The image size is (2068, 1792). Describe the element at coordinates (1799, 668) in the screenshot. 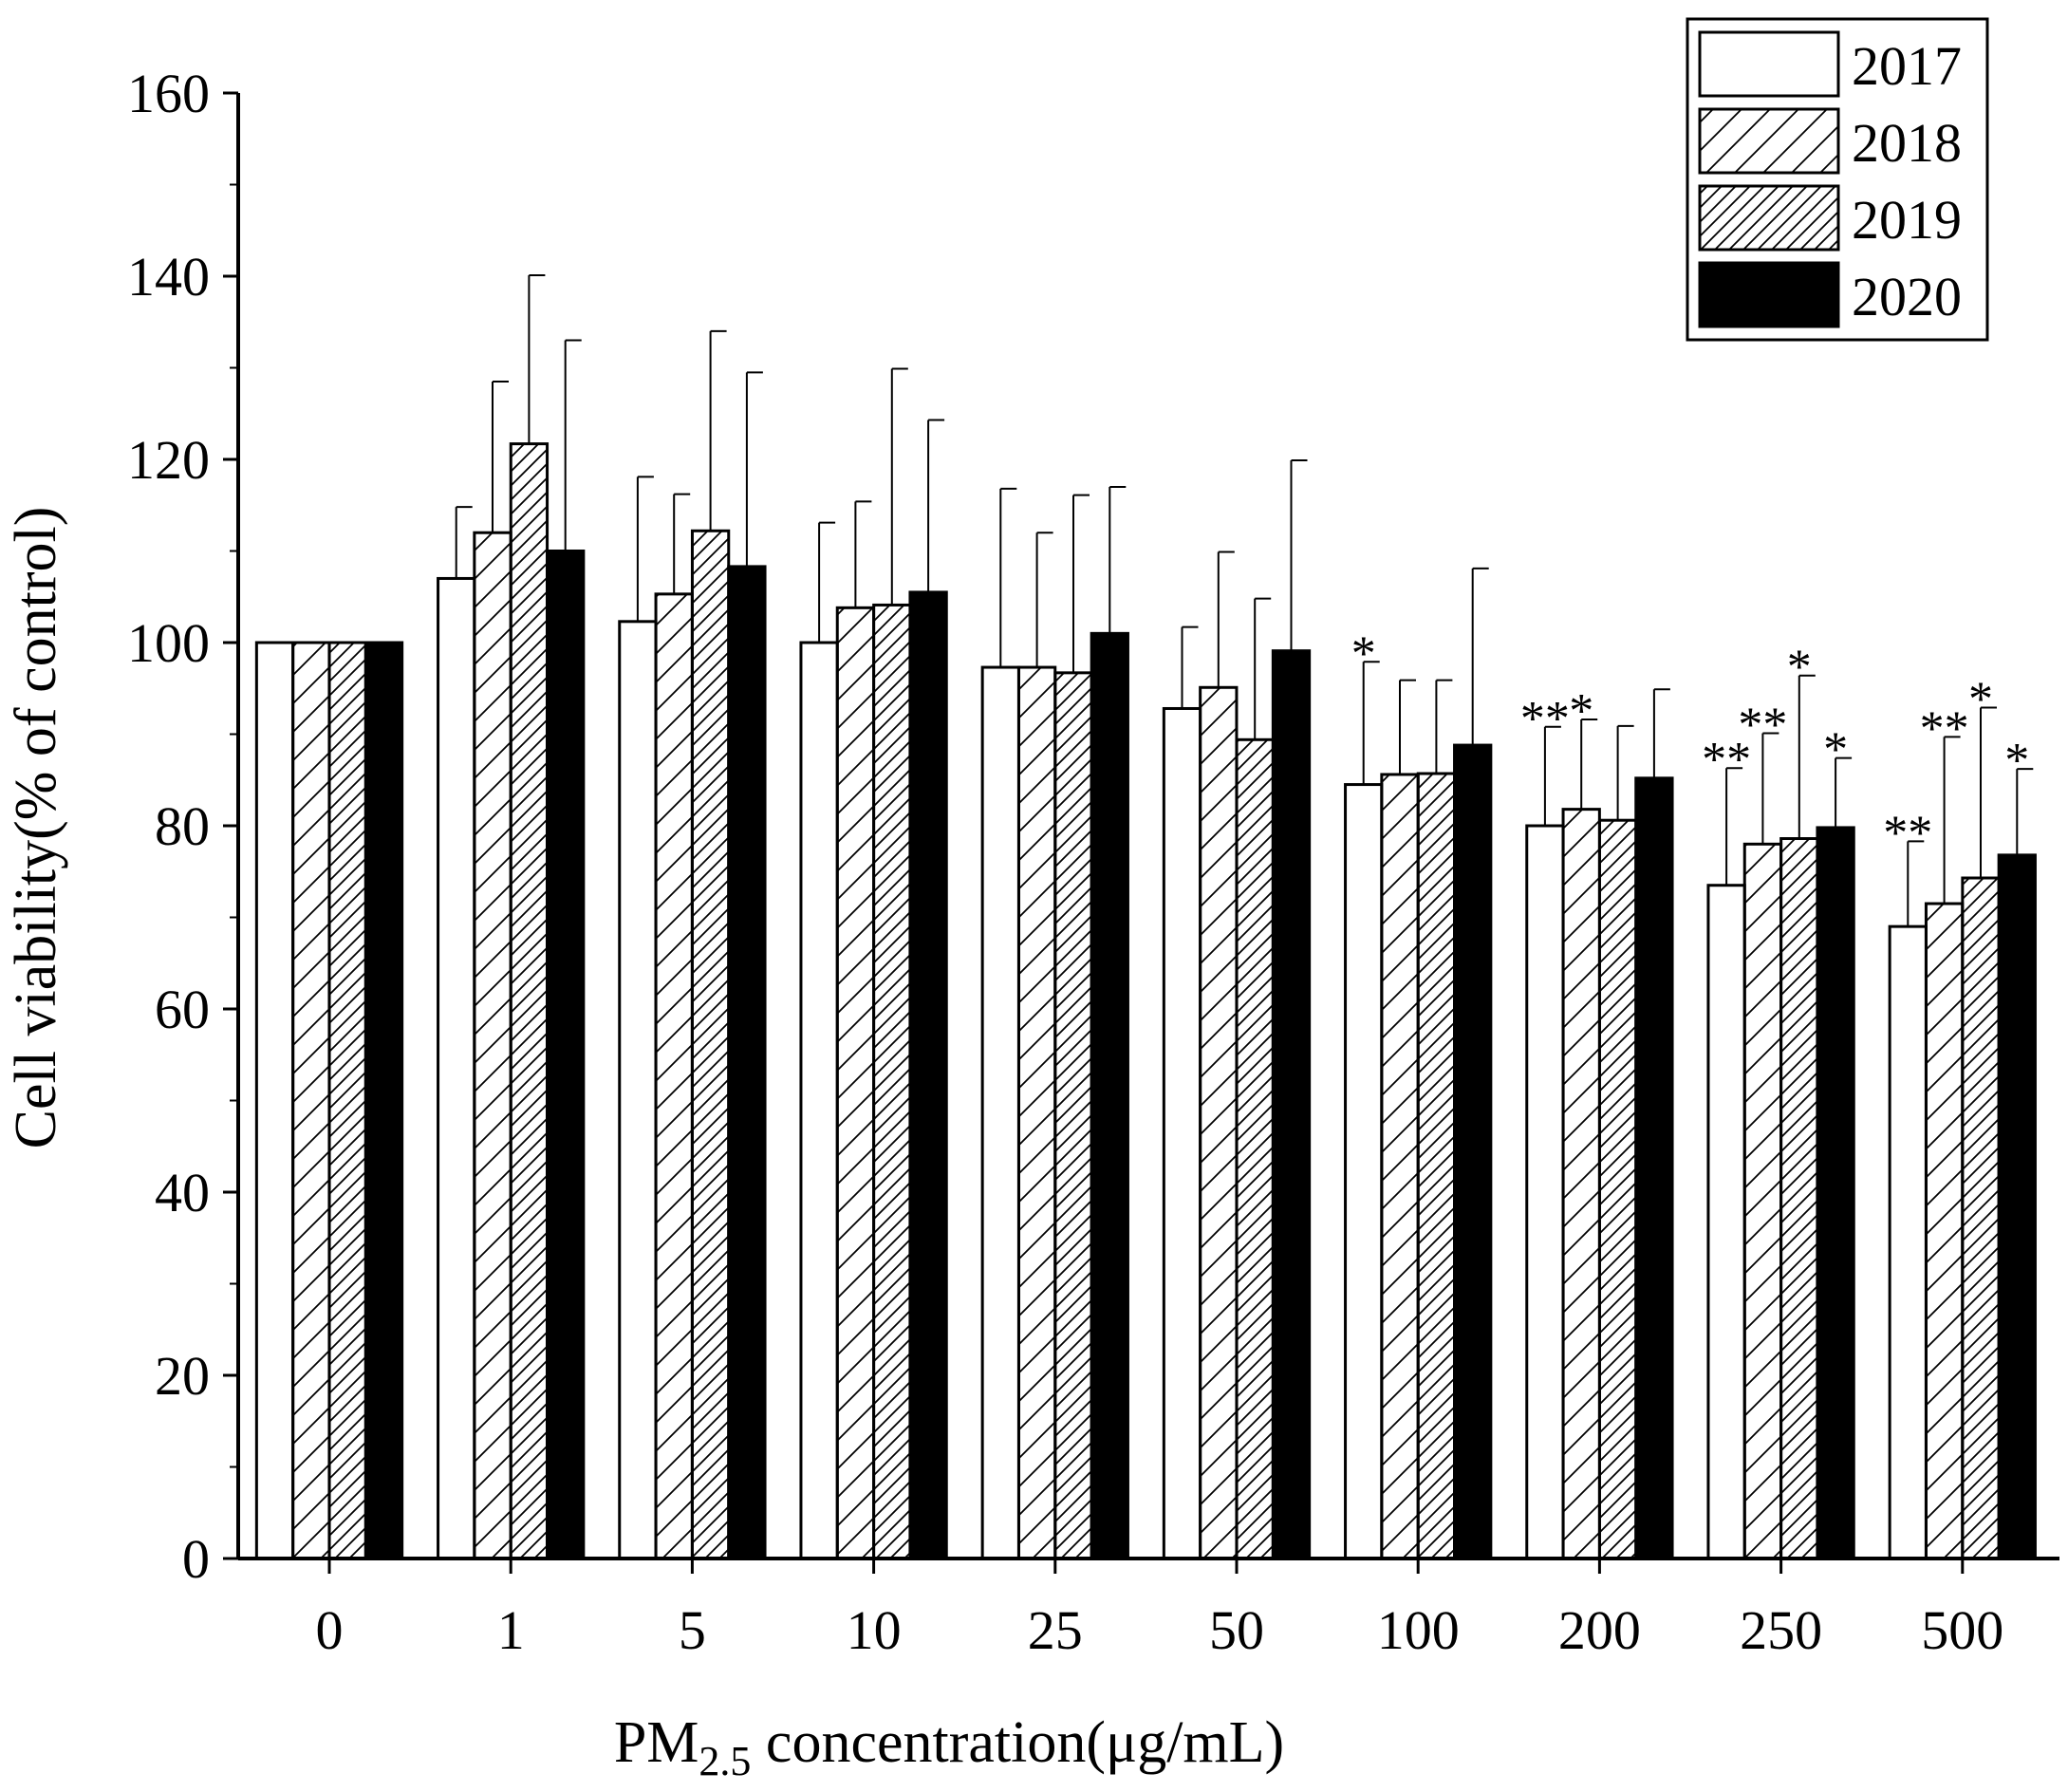

I see `significance-2019-250: *` at that location.